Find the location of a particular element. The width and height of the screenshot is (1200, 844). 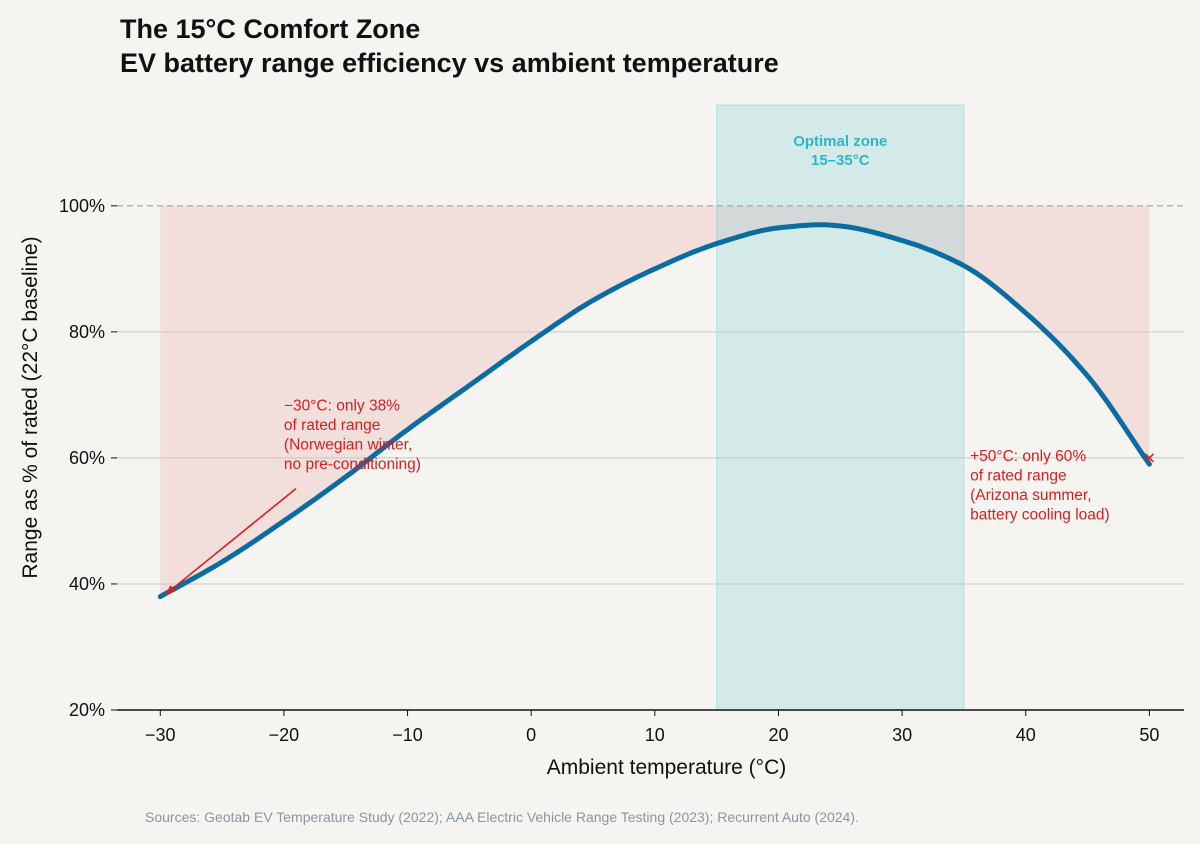

y-tick-label: 80% is located at coordinates (87, 332).